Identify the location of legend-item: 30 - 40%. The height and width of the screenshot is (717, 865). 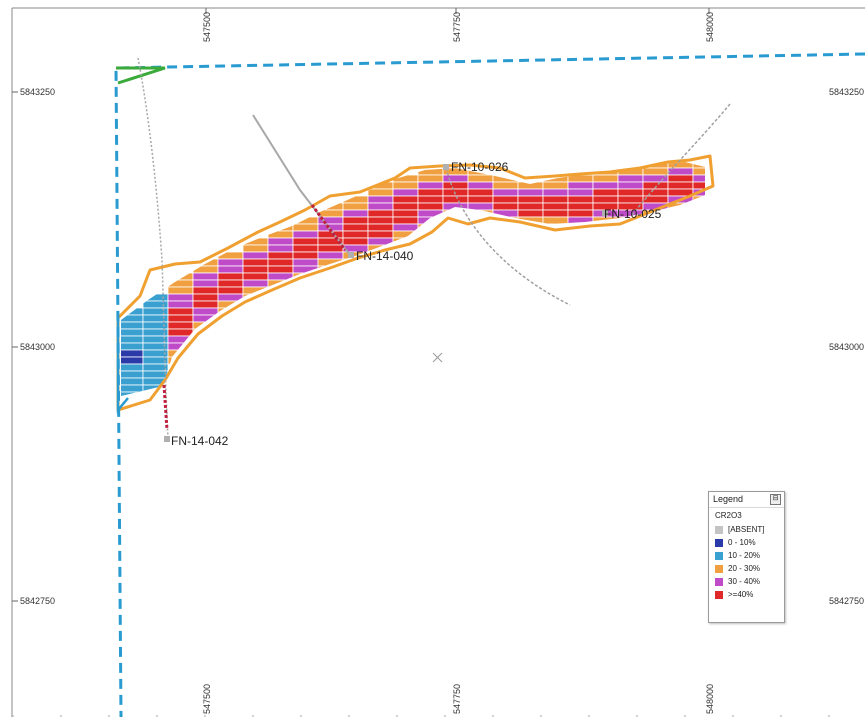
(746, 581).